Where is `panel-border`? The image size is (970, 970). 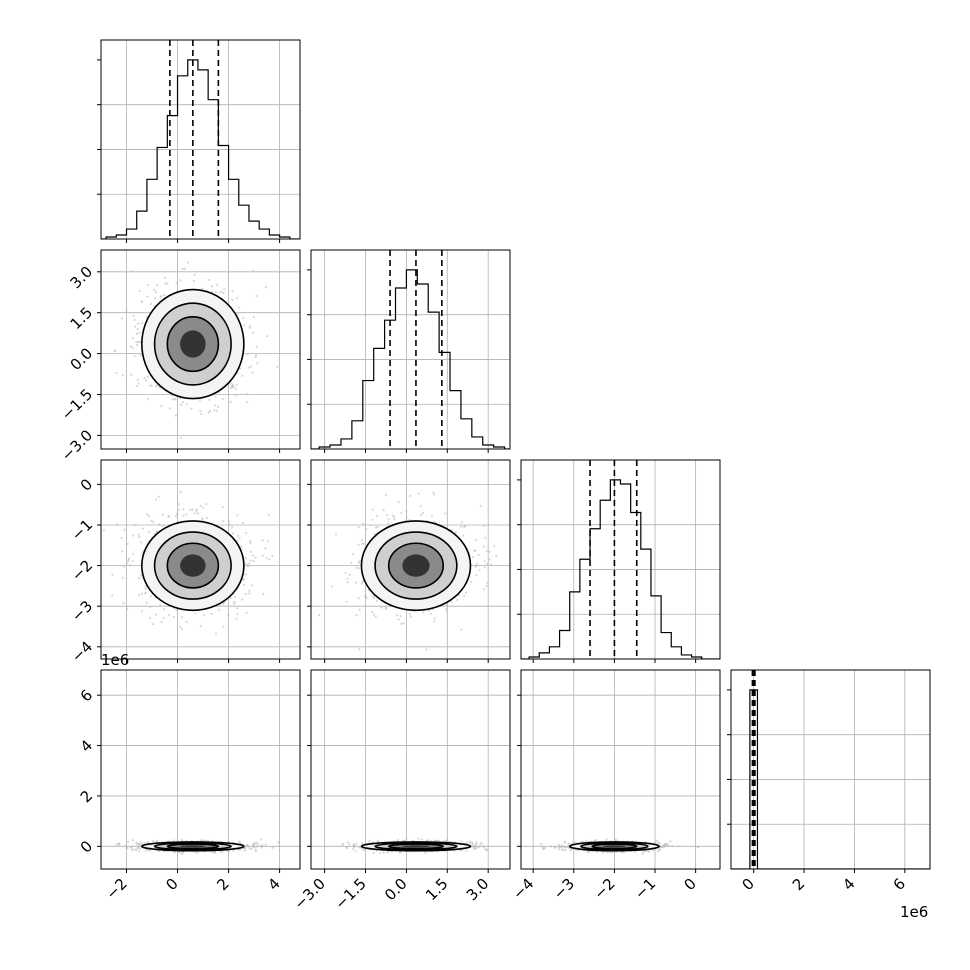 panel-border is located at coordinates (410, 769).